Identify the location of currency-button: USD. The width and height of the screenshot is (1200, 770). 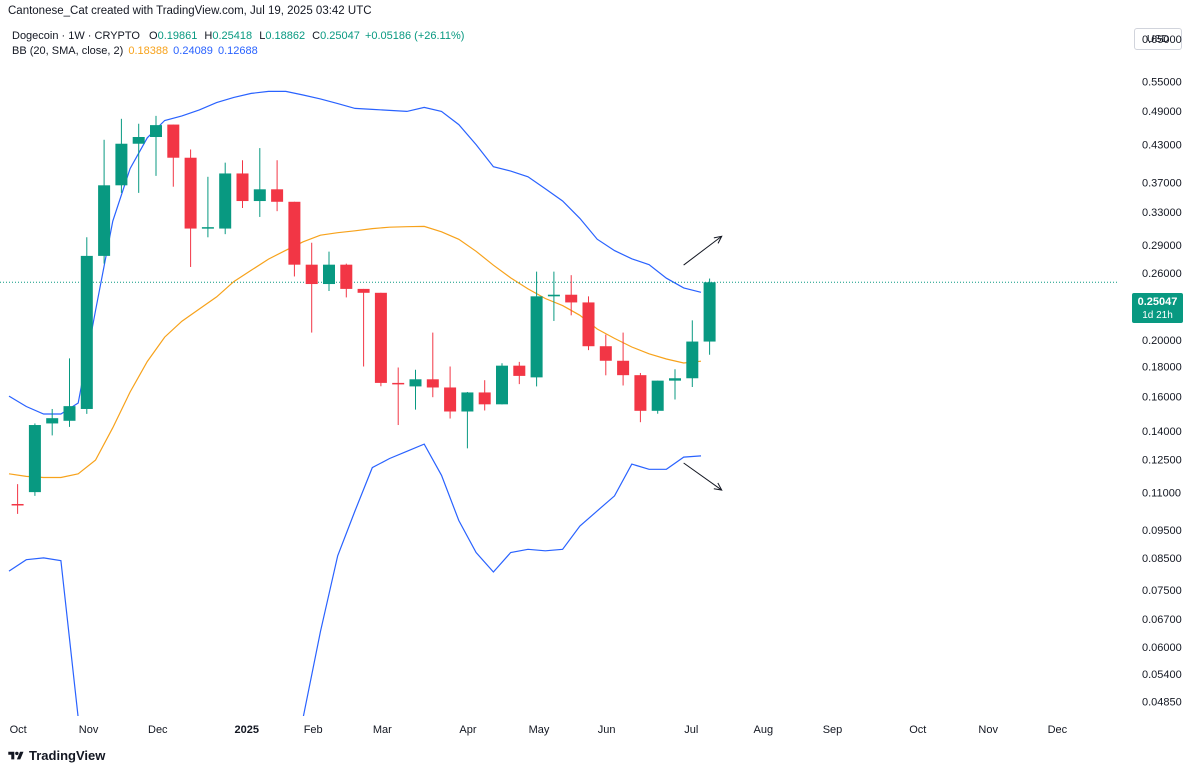
(1158, 39).